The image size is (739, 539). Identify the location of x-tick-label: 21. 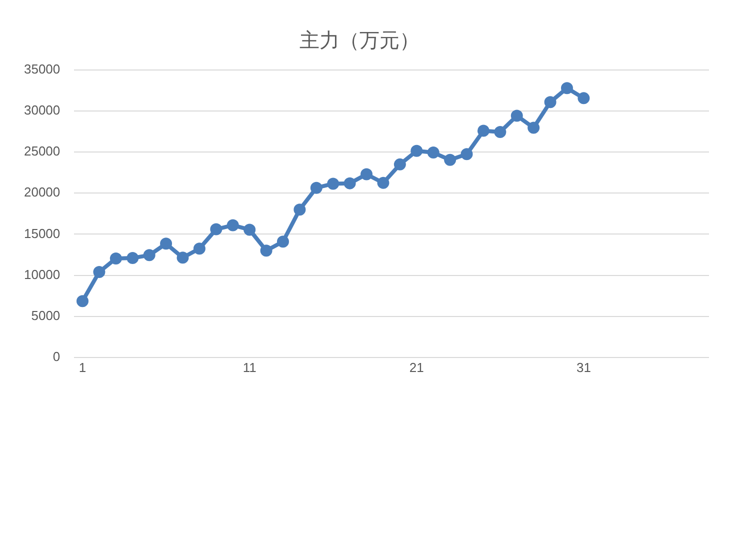
(416, 367).